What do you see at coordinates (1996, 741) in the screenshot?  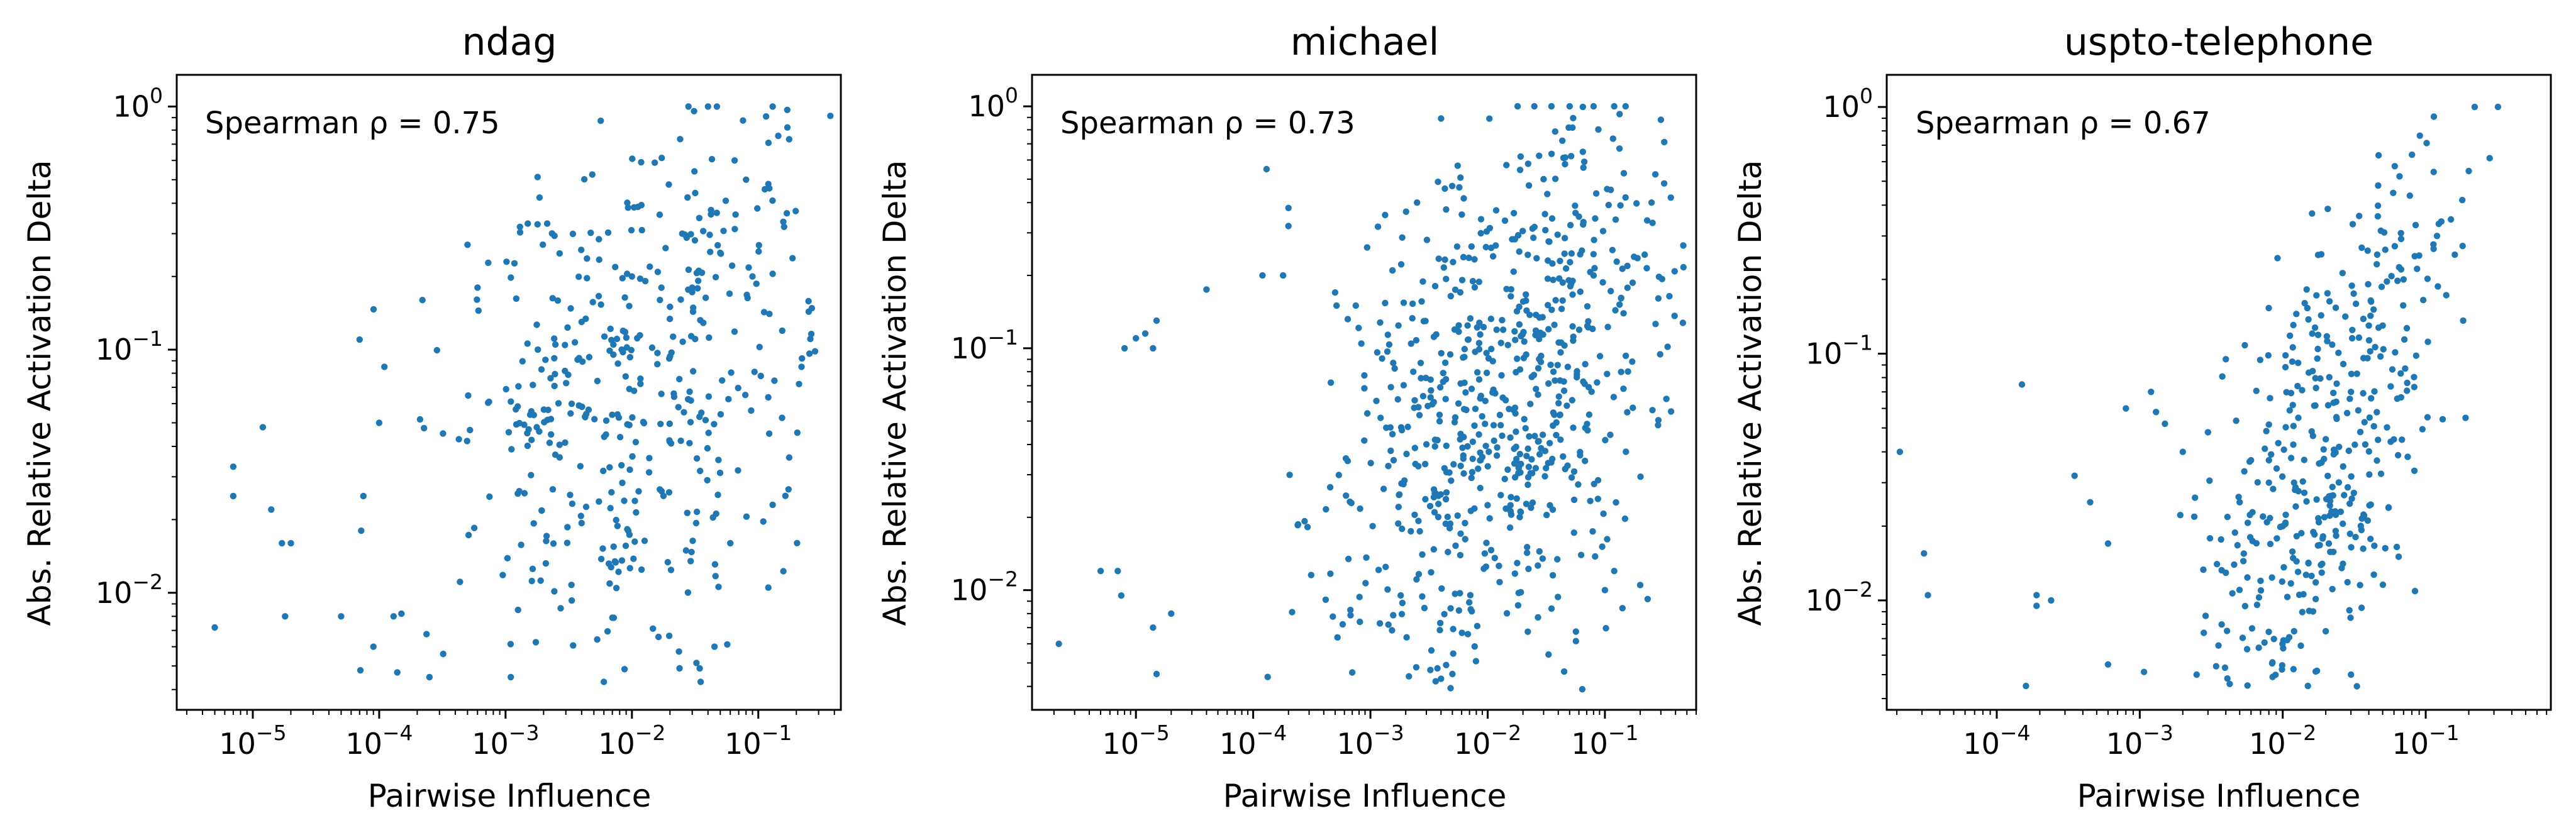 I see `x-tick-label: 10−4` at bounding box center [1996, 741].